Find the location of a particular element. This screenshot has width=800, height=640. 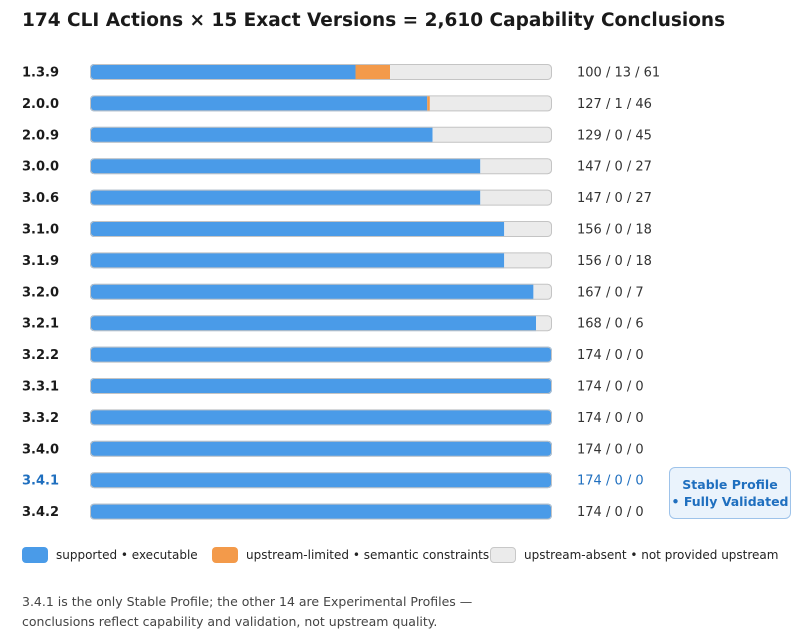

bar-row-1.3.9: 1.3.9 100 / 13 / 61 is located at coordinates (341, 72).